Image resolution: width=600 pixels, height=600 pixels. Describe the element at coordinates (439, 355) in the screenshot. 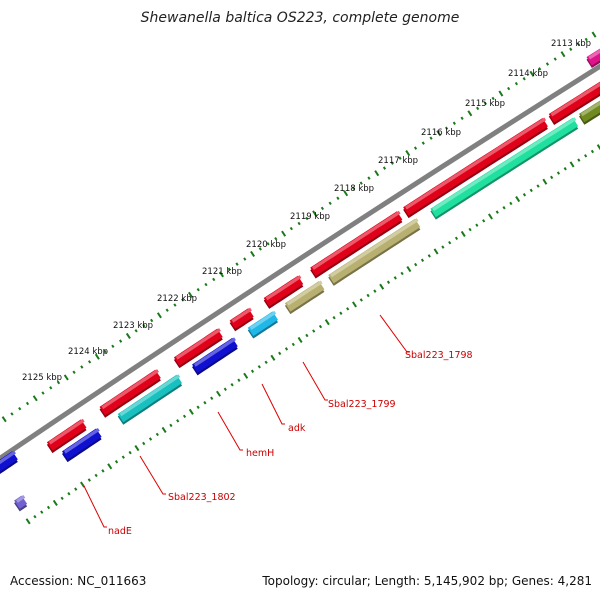

I see `gene-label-sbal223-1798: Sbal223_1798` at that location.